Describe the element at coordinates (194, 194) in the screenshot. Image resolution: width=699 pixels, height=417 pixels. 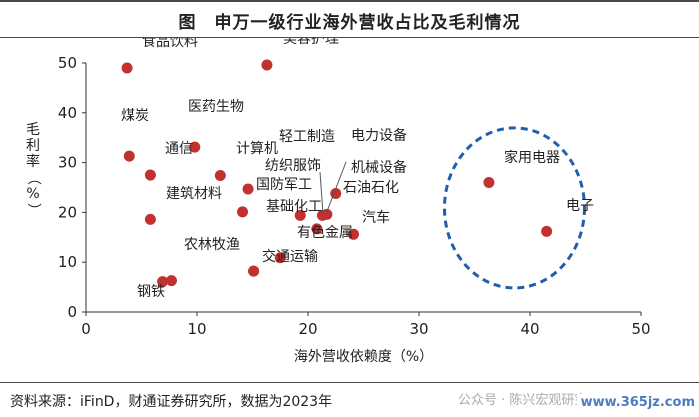
I see `point-label: 建筑材料` at that location.